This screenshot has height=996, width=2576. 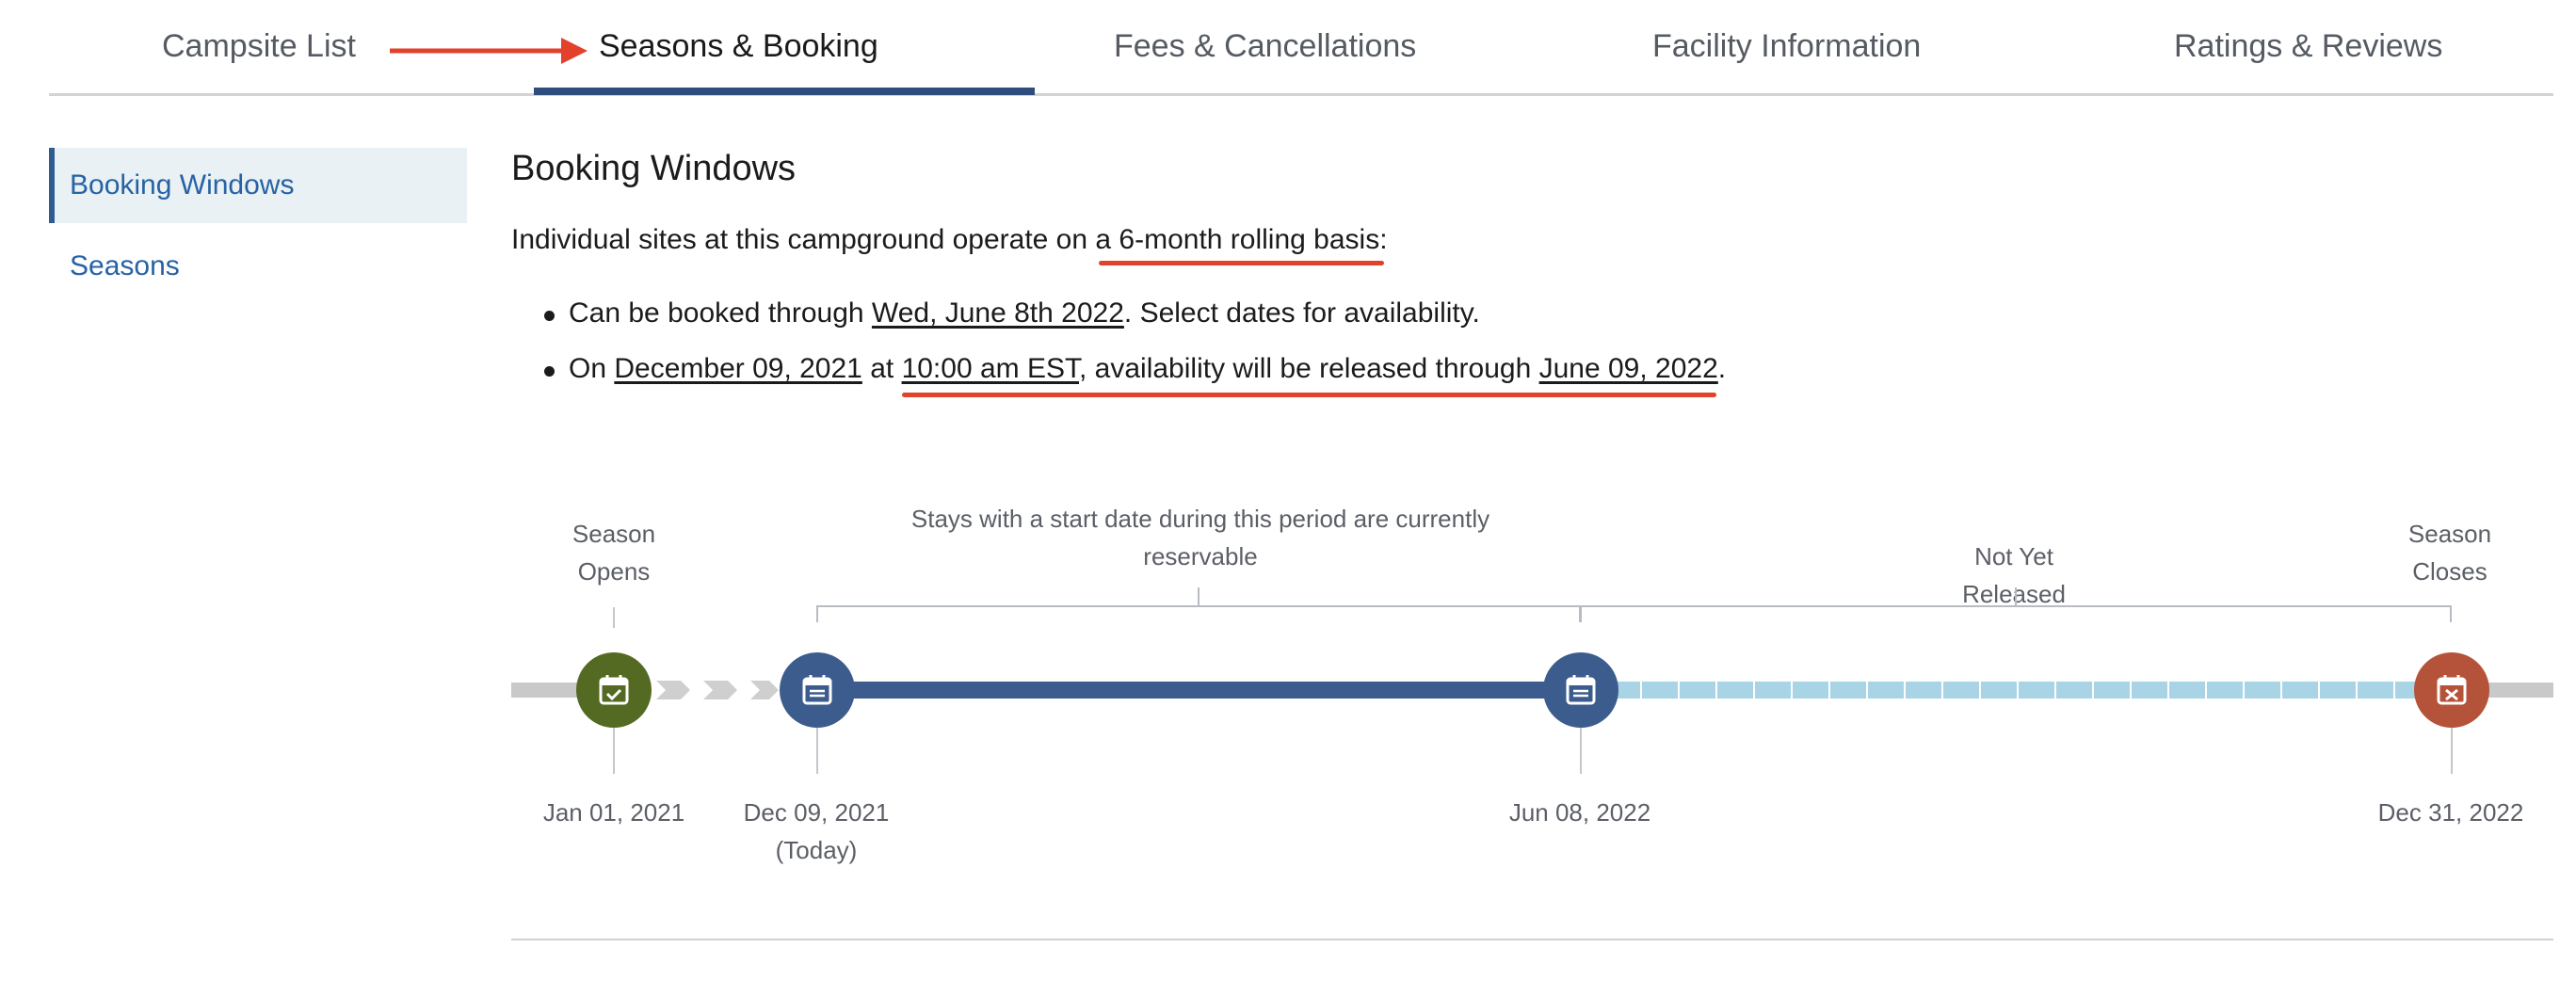 What do you see at coordinates (2450, 553) in the screenshot?
I see `season-closes-label: Season Closes` at bounding box center [2450, 553].